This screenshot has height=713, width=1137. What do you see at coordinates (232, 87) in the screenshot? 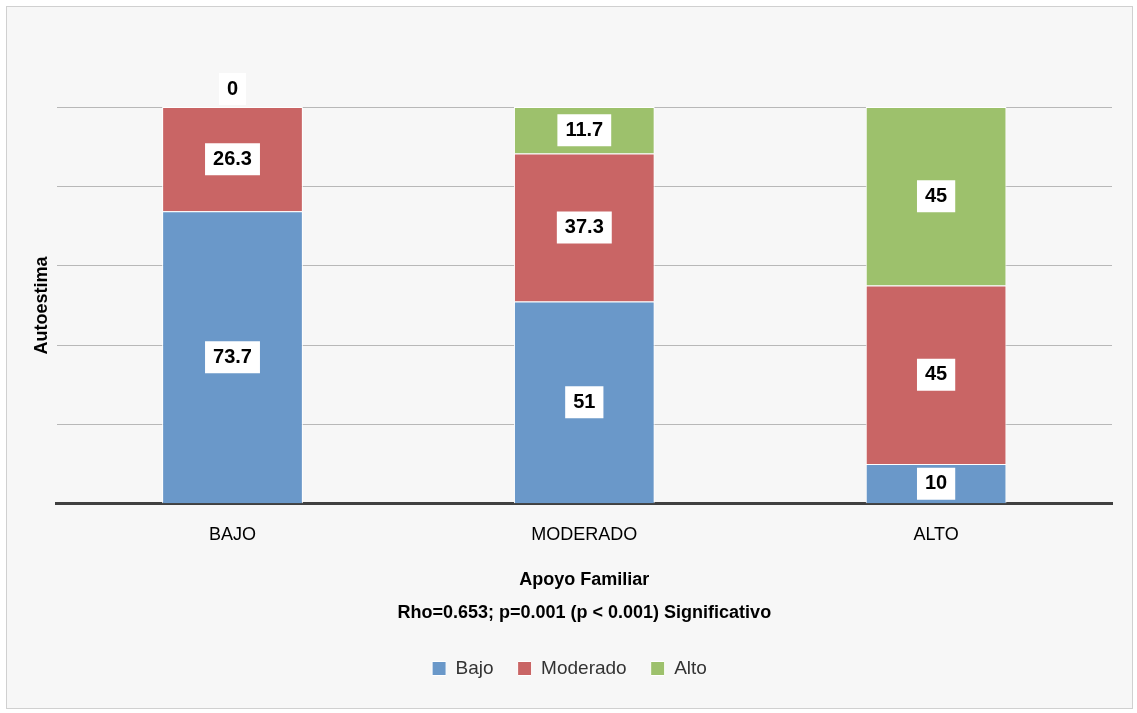
I see `data-label: 0` at bounding box center [232, 87].